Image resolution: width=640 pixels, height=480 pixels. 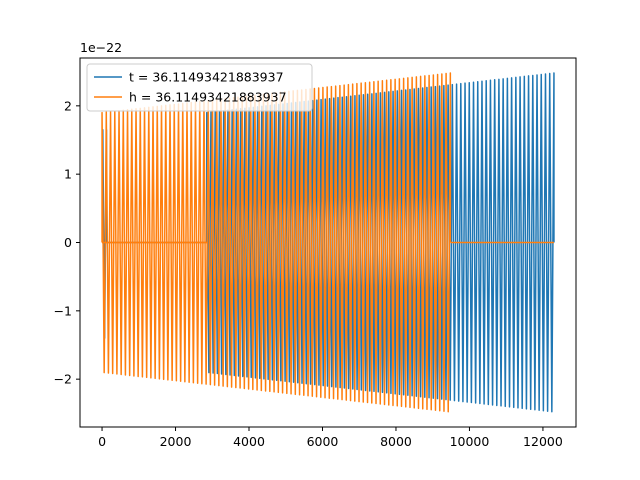 I want to click on y-tick-label: −2, so click(x=63, y=379).